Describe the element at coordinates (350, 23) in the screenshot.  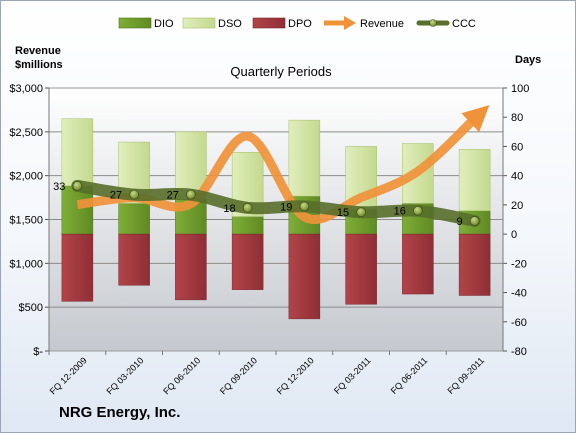
I see `legend-arrowhead` at that location.